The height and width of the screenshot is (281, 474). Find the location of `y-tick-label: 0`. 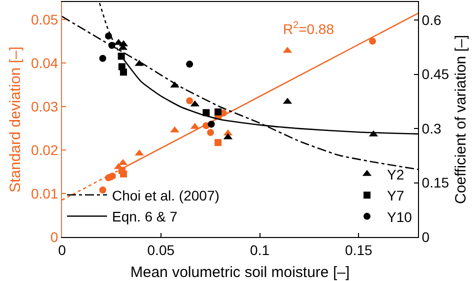

y-tick-label: 0 is located at coordinates (54, 236).